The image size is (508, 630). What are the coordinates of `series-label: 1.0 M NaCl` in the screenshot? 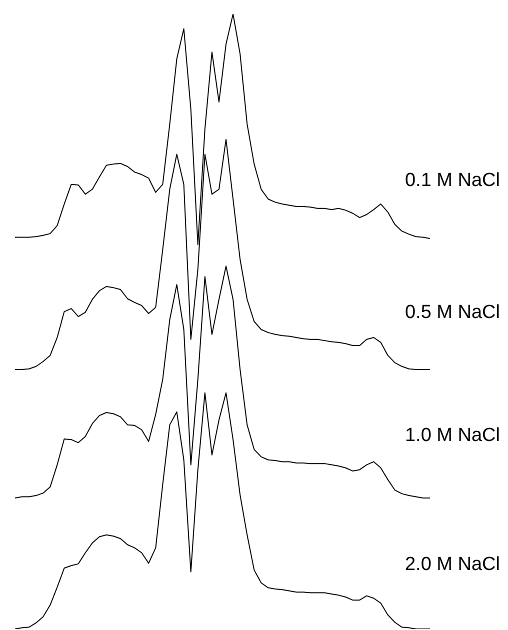 It's located at (452, 435).